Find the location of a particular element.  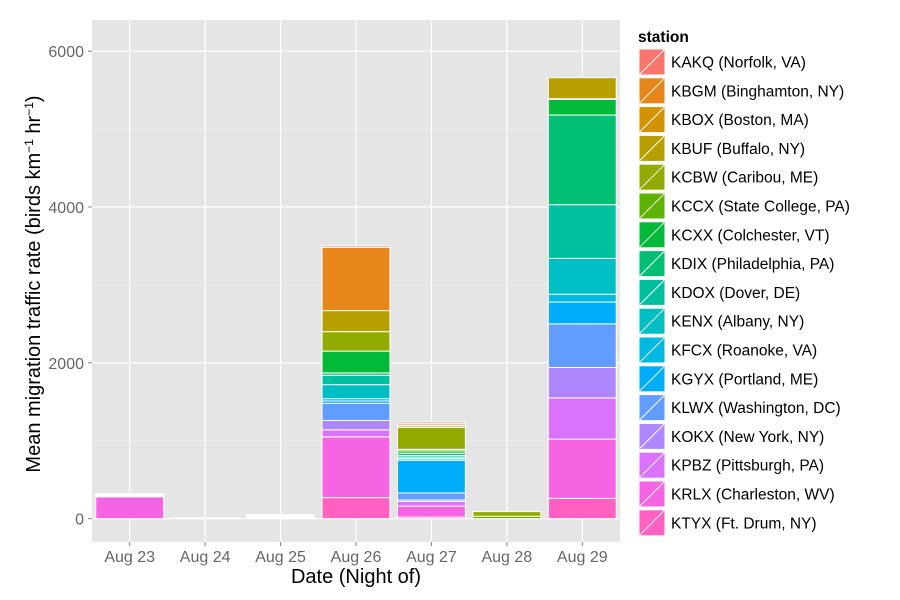

y-axis-title-unit-b: −1 is located at coordinates (29, 109).